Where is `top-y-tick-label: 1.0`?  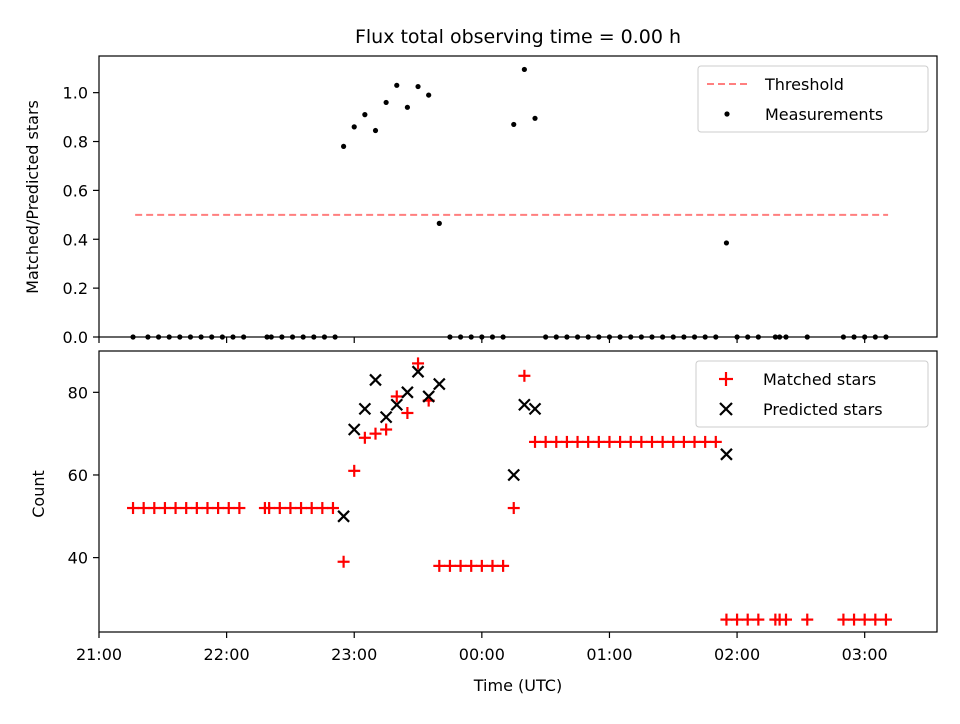
top-y-tick-label: 1.0 is located at coordinates (75, 93).